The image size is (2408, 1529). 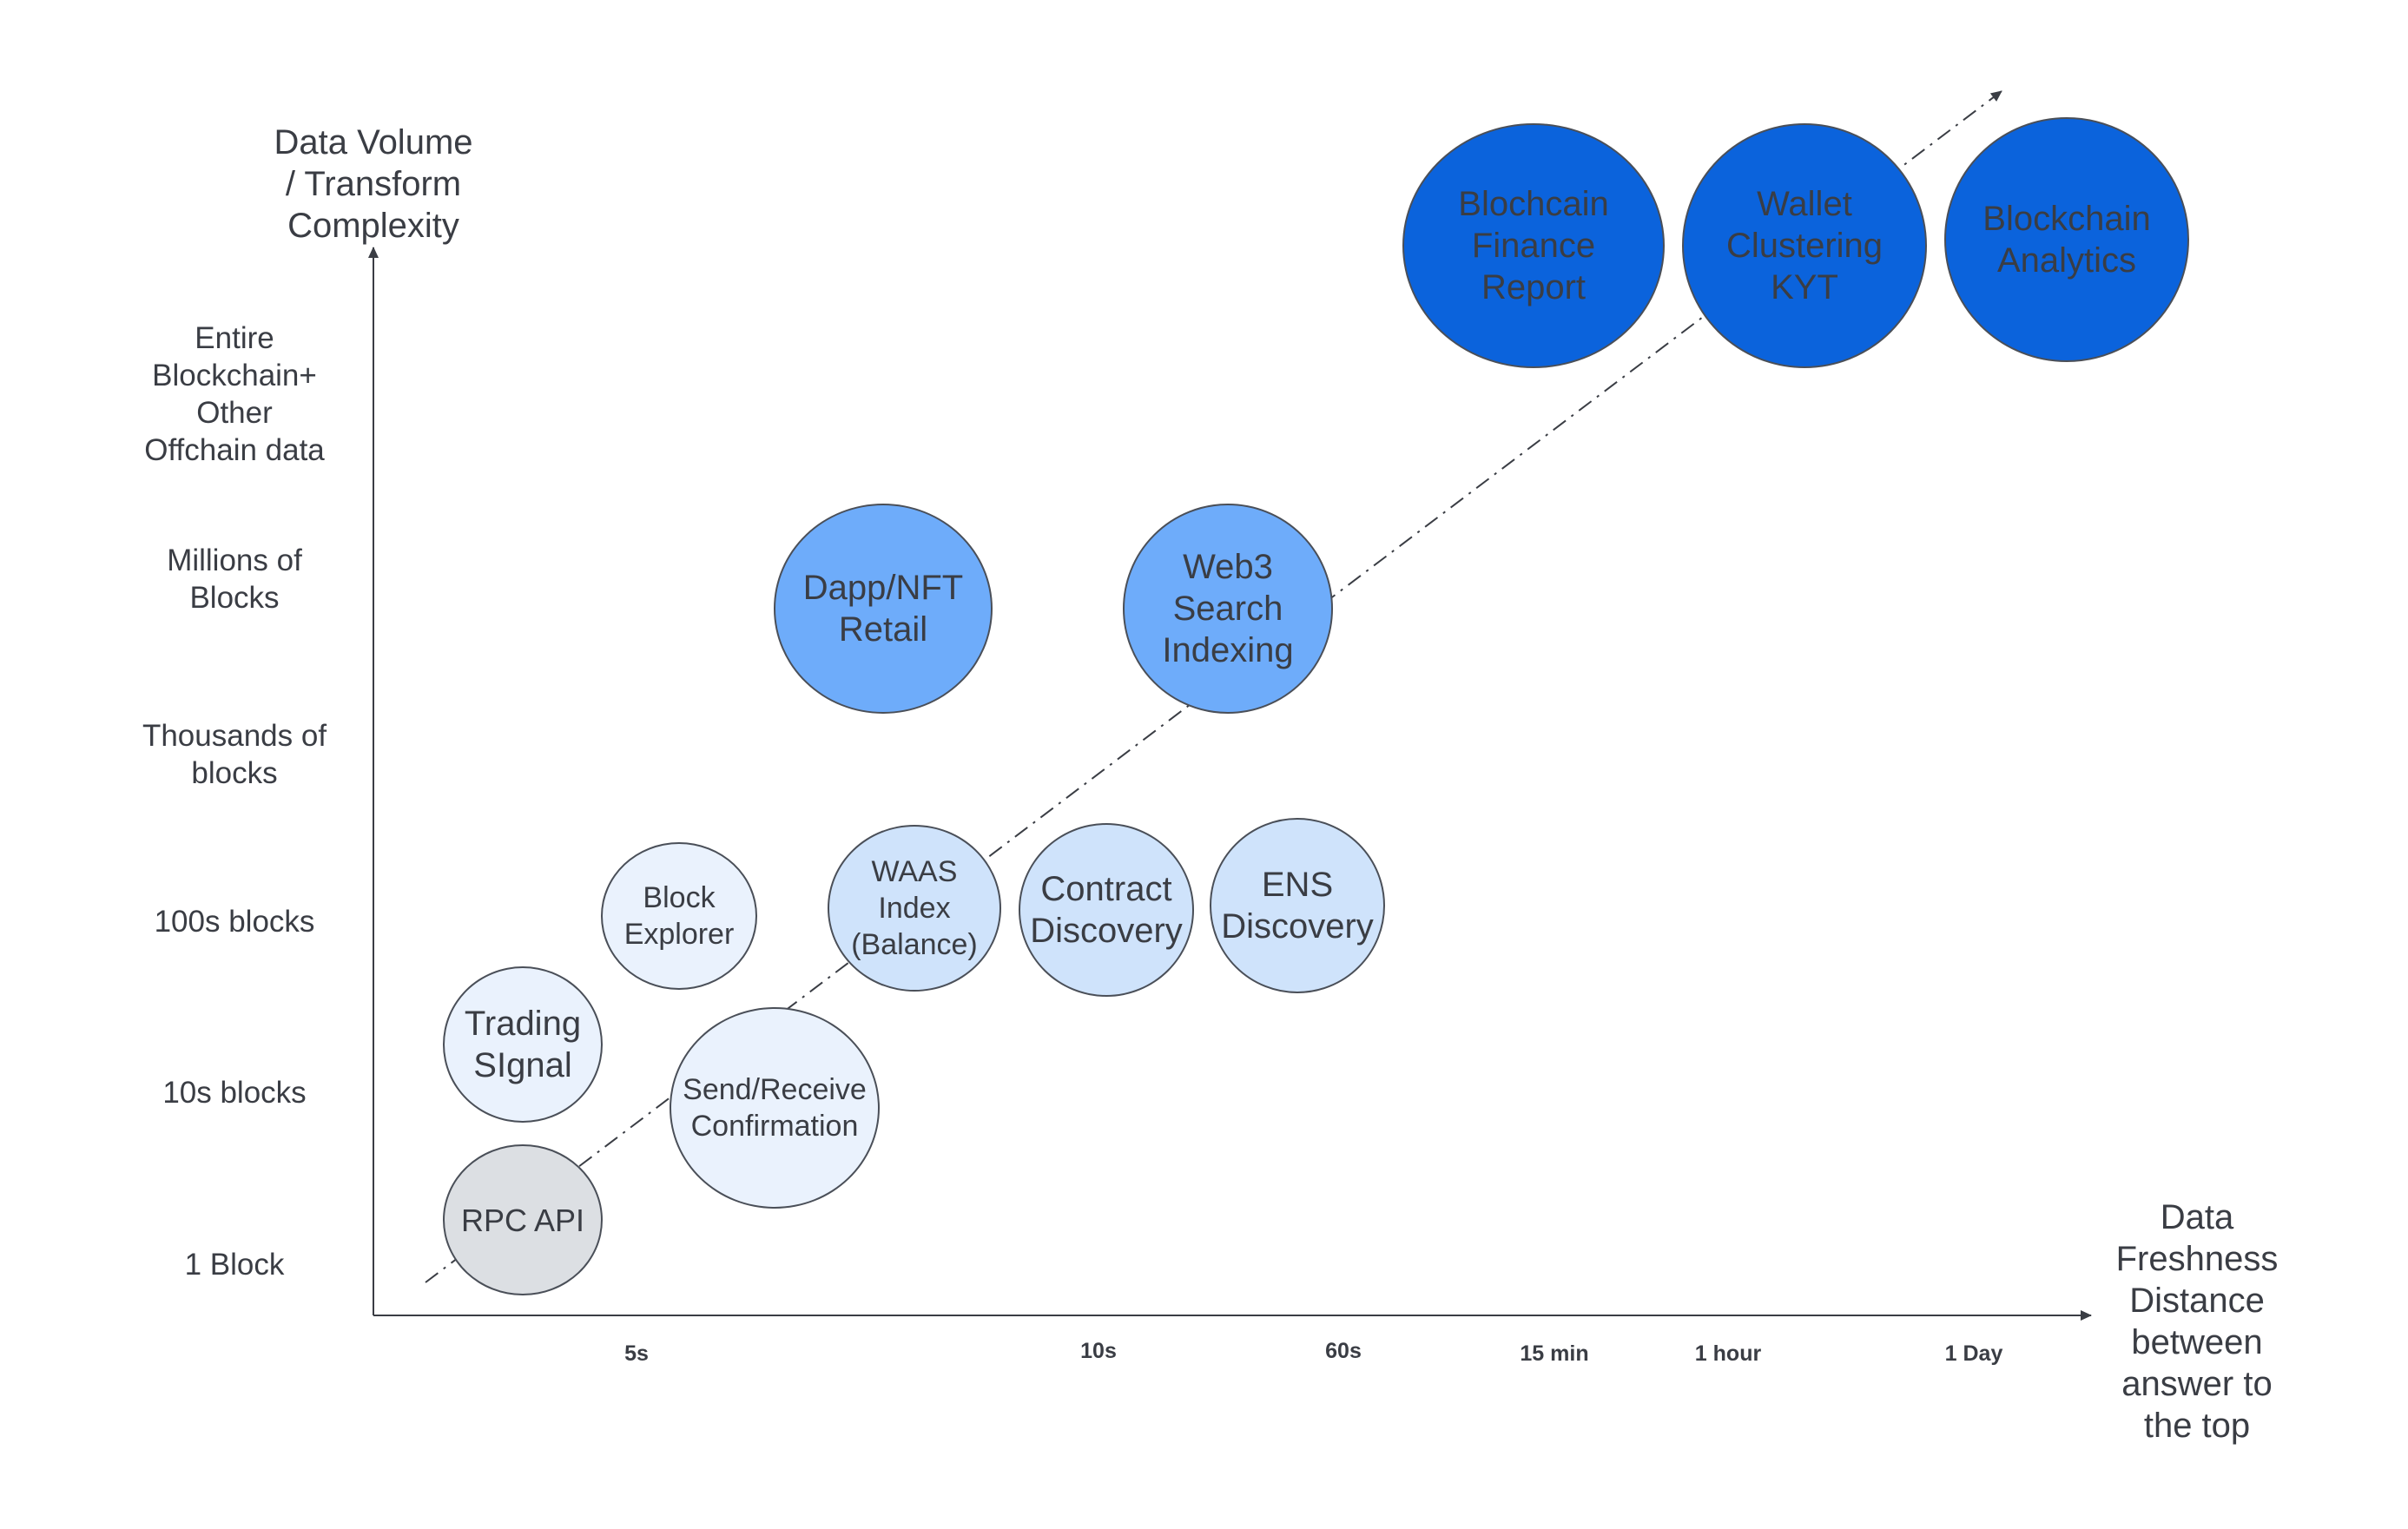 I want to click on y-level-100s: 100s blocks, so click(x=234, y=922).